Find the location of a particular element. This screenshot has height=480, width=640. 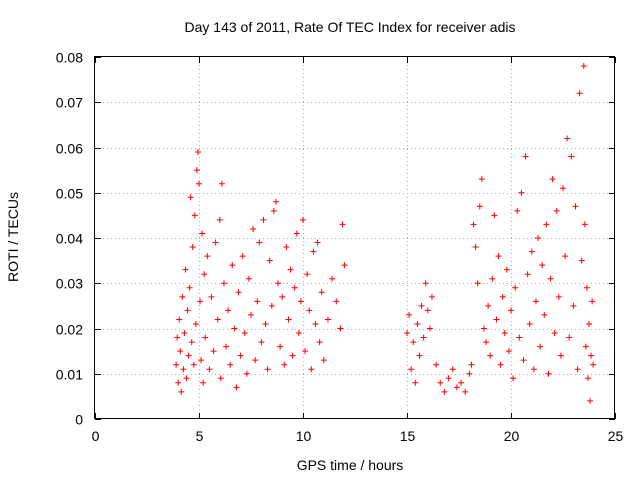

y-tick-label: 0 is located at coordinates (79, 420).